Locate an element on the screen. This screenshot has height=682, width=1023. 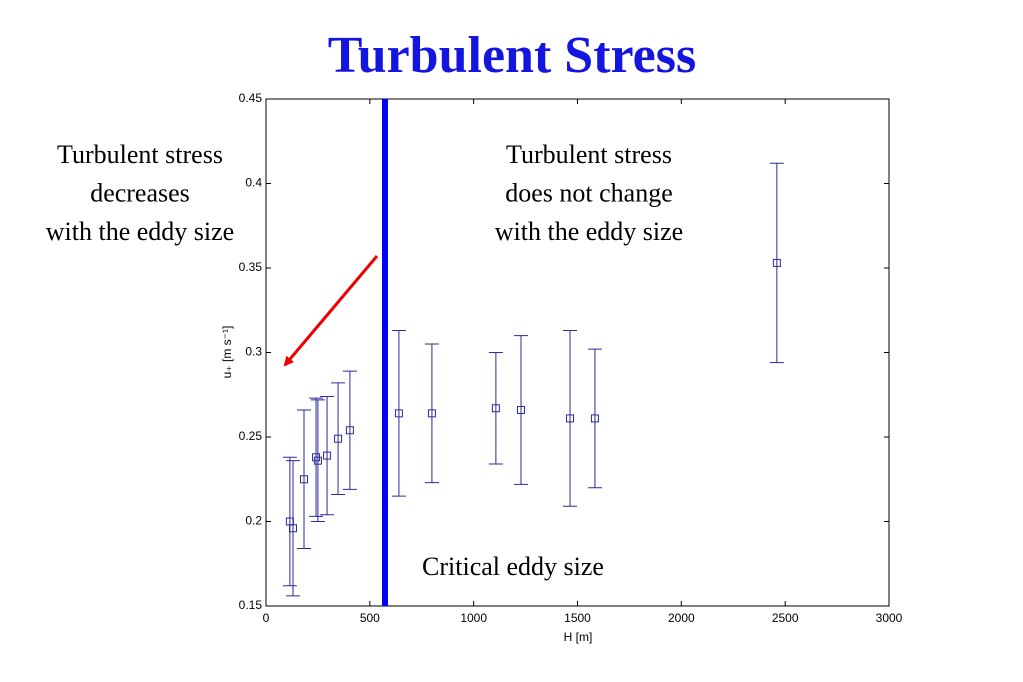
x-tick-label: 0 is located at coordinates (266, 618).